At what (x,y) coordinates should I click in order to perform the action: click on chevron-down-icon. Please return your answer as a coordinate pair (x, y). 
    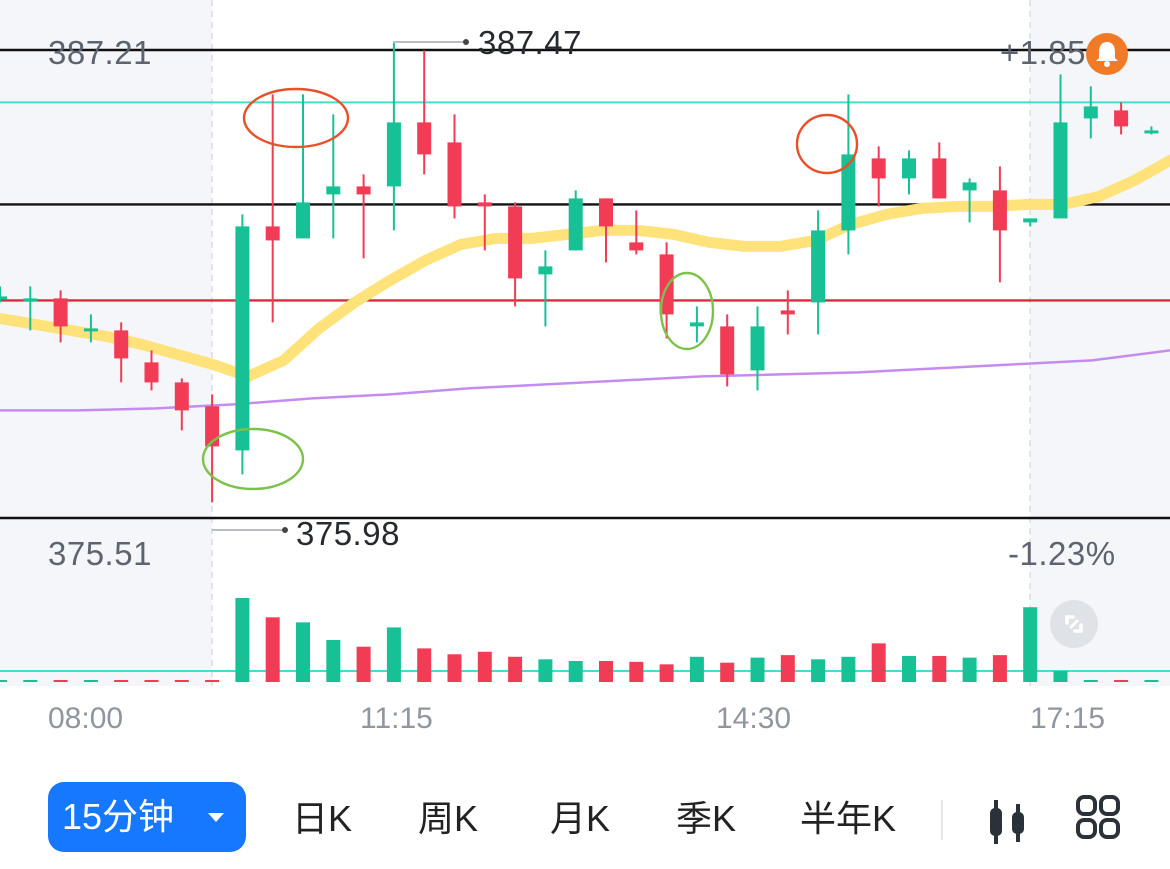
    Looking at the image, I should click on (216, 817).